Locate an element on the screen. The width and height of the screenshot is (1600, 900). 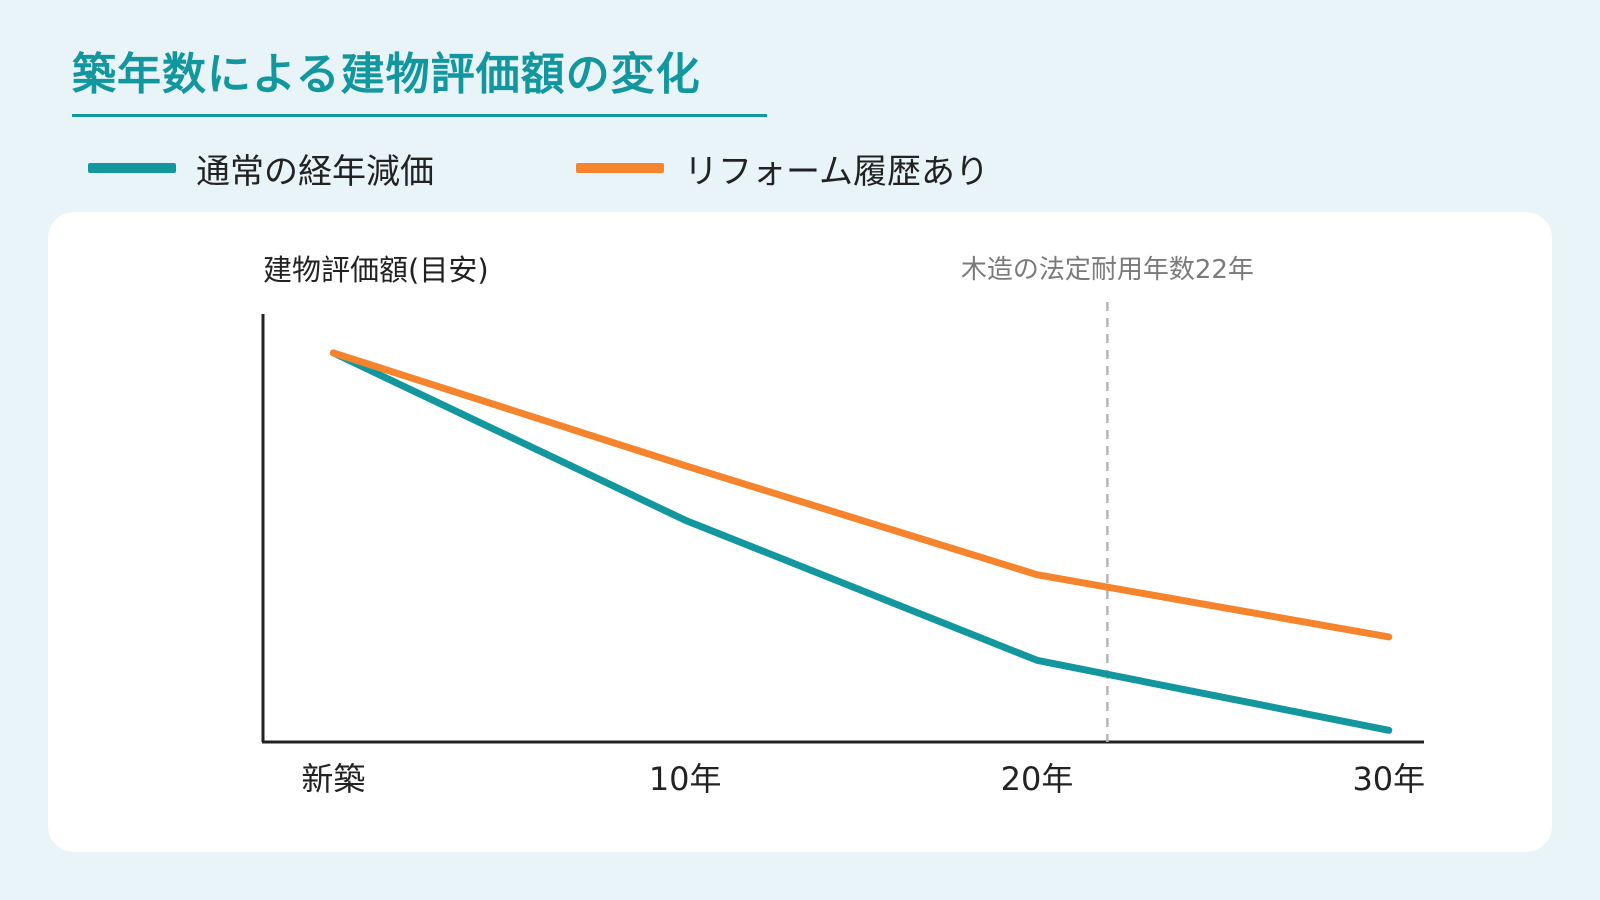
x-tick-label: 20年 is located at coordinates (1037, 779).